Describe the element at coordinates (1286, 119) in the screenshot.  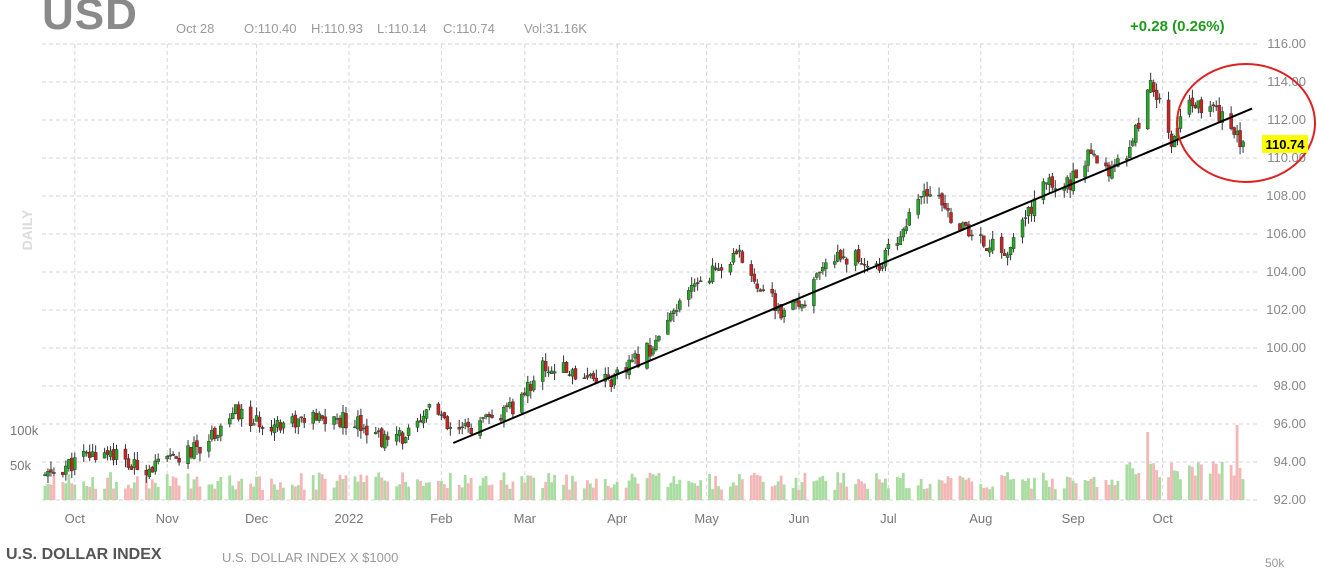
I see `y-tick-label: 112.00` at that location.